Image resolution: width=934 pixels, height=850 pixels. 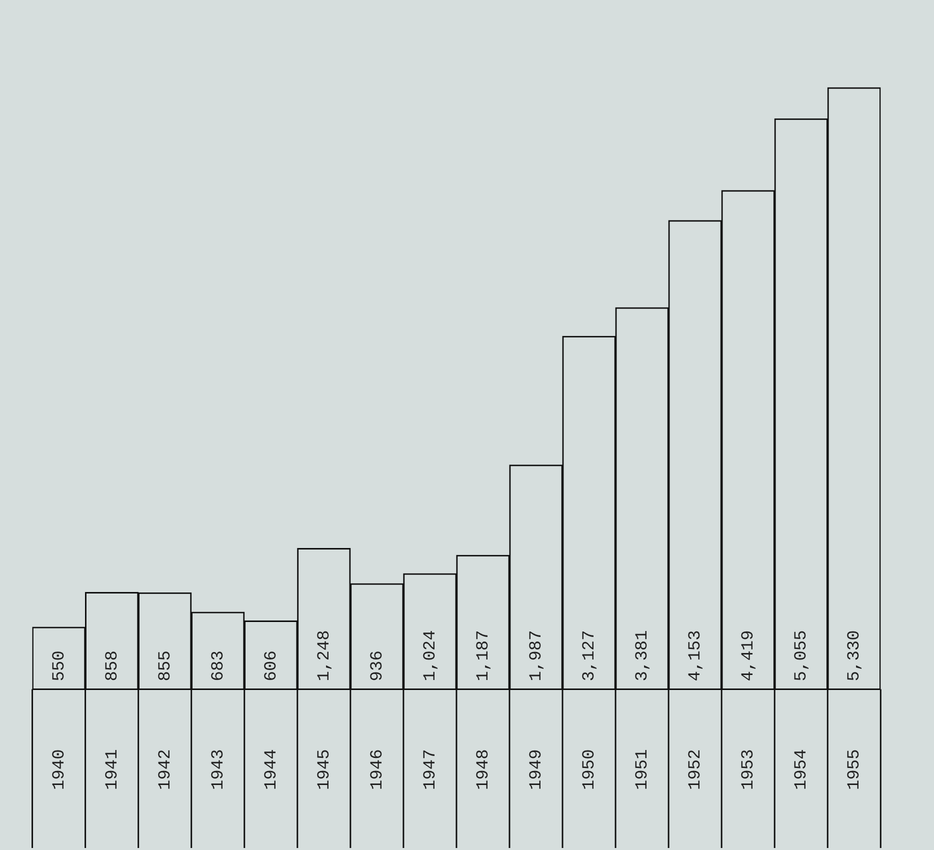 I want to click on data-label: 936, so click(x=378, y=666).